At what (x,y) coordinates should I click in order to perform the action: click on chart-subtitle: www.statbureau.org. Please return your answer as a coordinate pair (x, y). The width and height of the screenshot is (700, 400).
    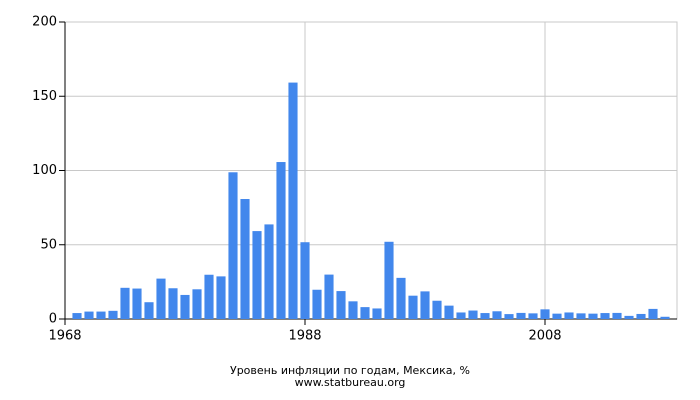
    Looking at the image, I should click on (350, 382).